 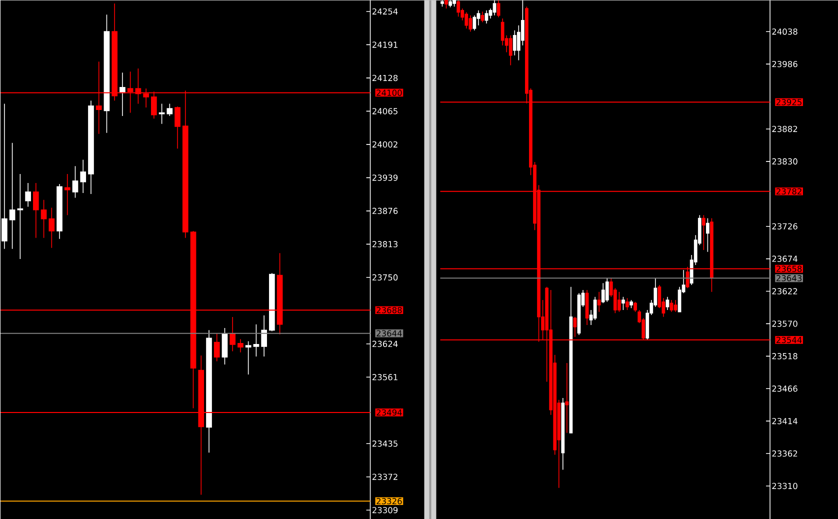 What do you see at coordinates (389, 310) in the screenshot?
I see `ref-line-label: 23688` at bounding box center [389, 310].